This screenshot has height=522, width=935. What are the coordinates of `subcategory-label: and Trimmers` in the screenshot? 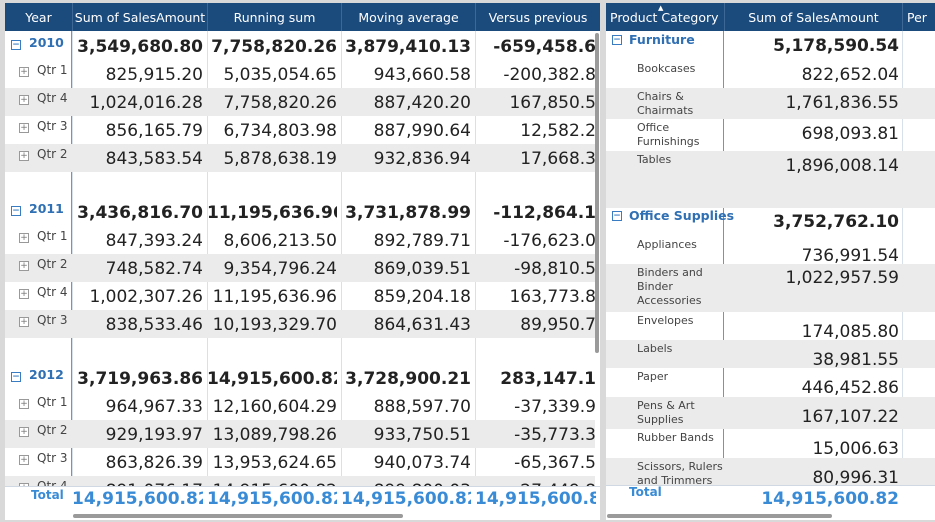 It's located at (675, 480).